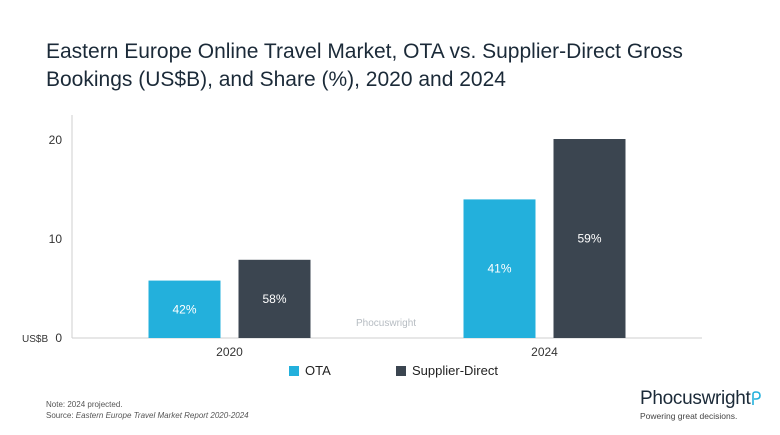 Image resolution: width=780 pixels, height=435 pixels. Describe the element at coordinates (56, 239) in the screenshot. I see `y-tick-label-10: 10` at that location.